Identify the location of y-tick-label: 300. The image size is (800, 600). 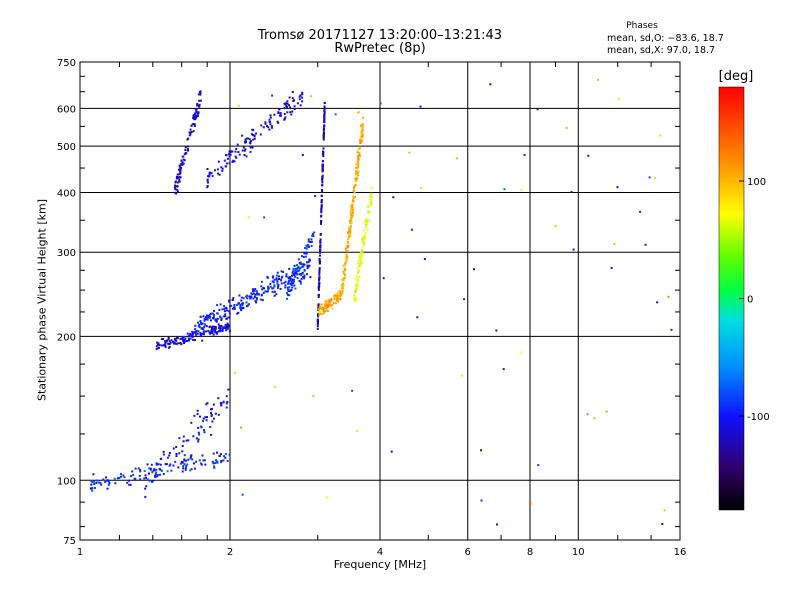
(66, 253).